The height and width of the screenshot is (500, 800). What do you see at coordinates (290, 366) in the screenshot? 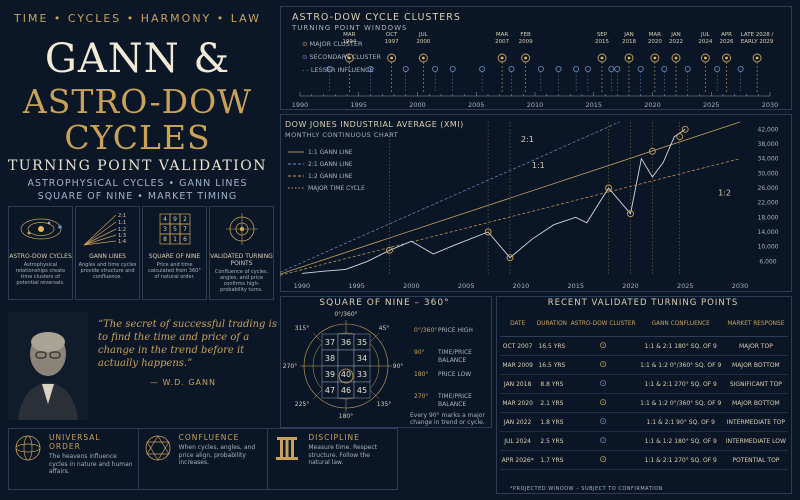
I see `degree-label: 270°` at bounding box center [290, 366].